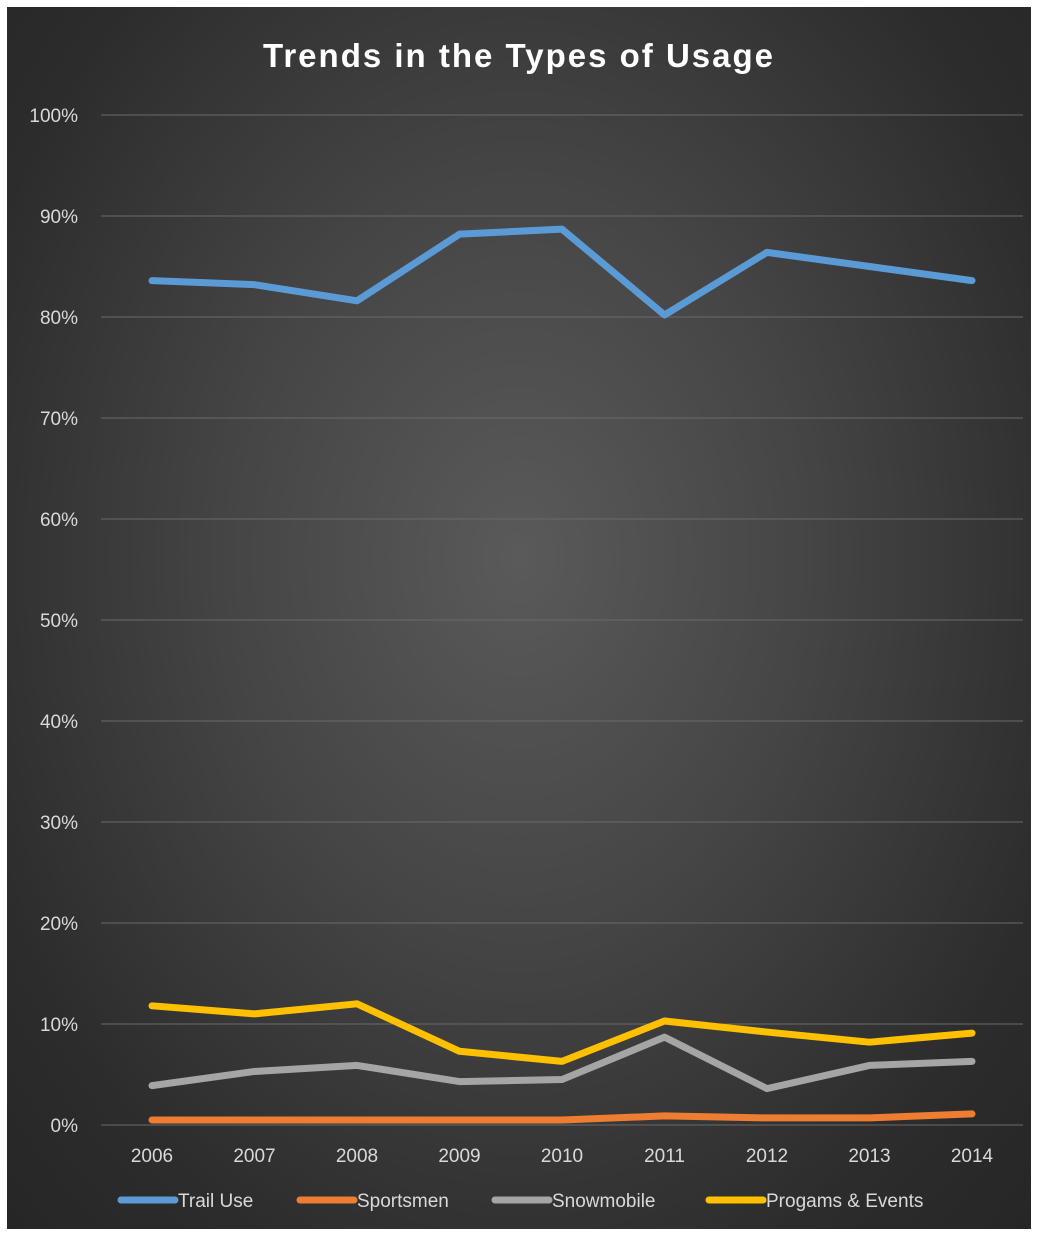 This screenshot has width=1038, height=1237. Describe the element at coordinates (972, 1156) in the screenshot. I see `x-tick-label: 2014` at that location.